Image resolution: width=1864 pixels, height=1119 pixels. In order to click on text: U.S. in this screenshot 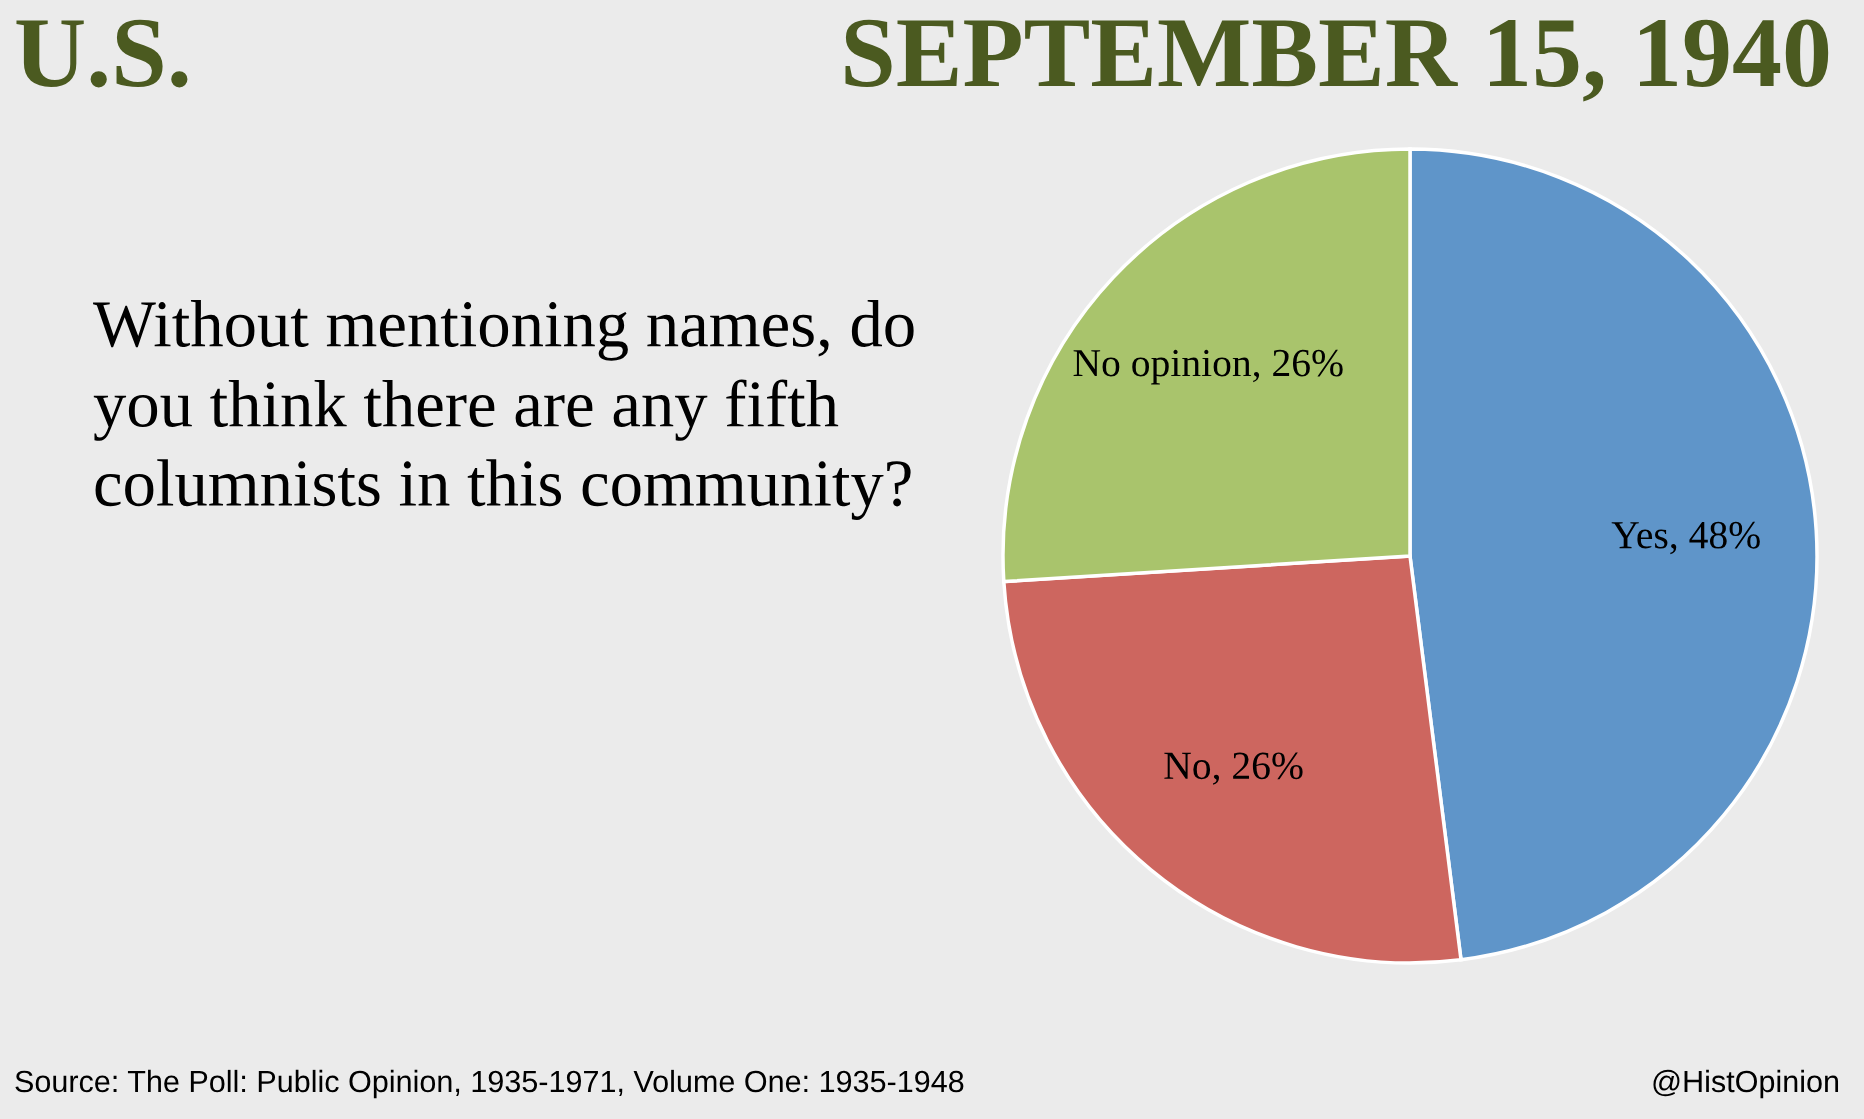, I will do `click(102, 53)`.